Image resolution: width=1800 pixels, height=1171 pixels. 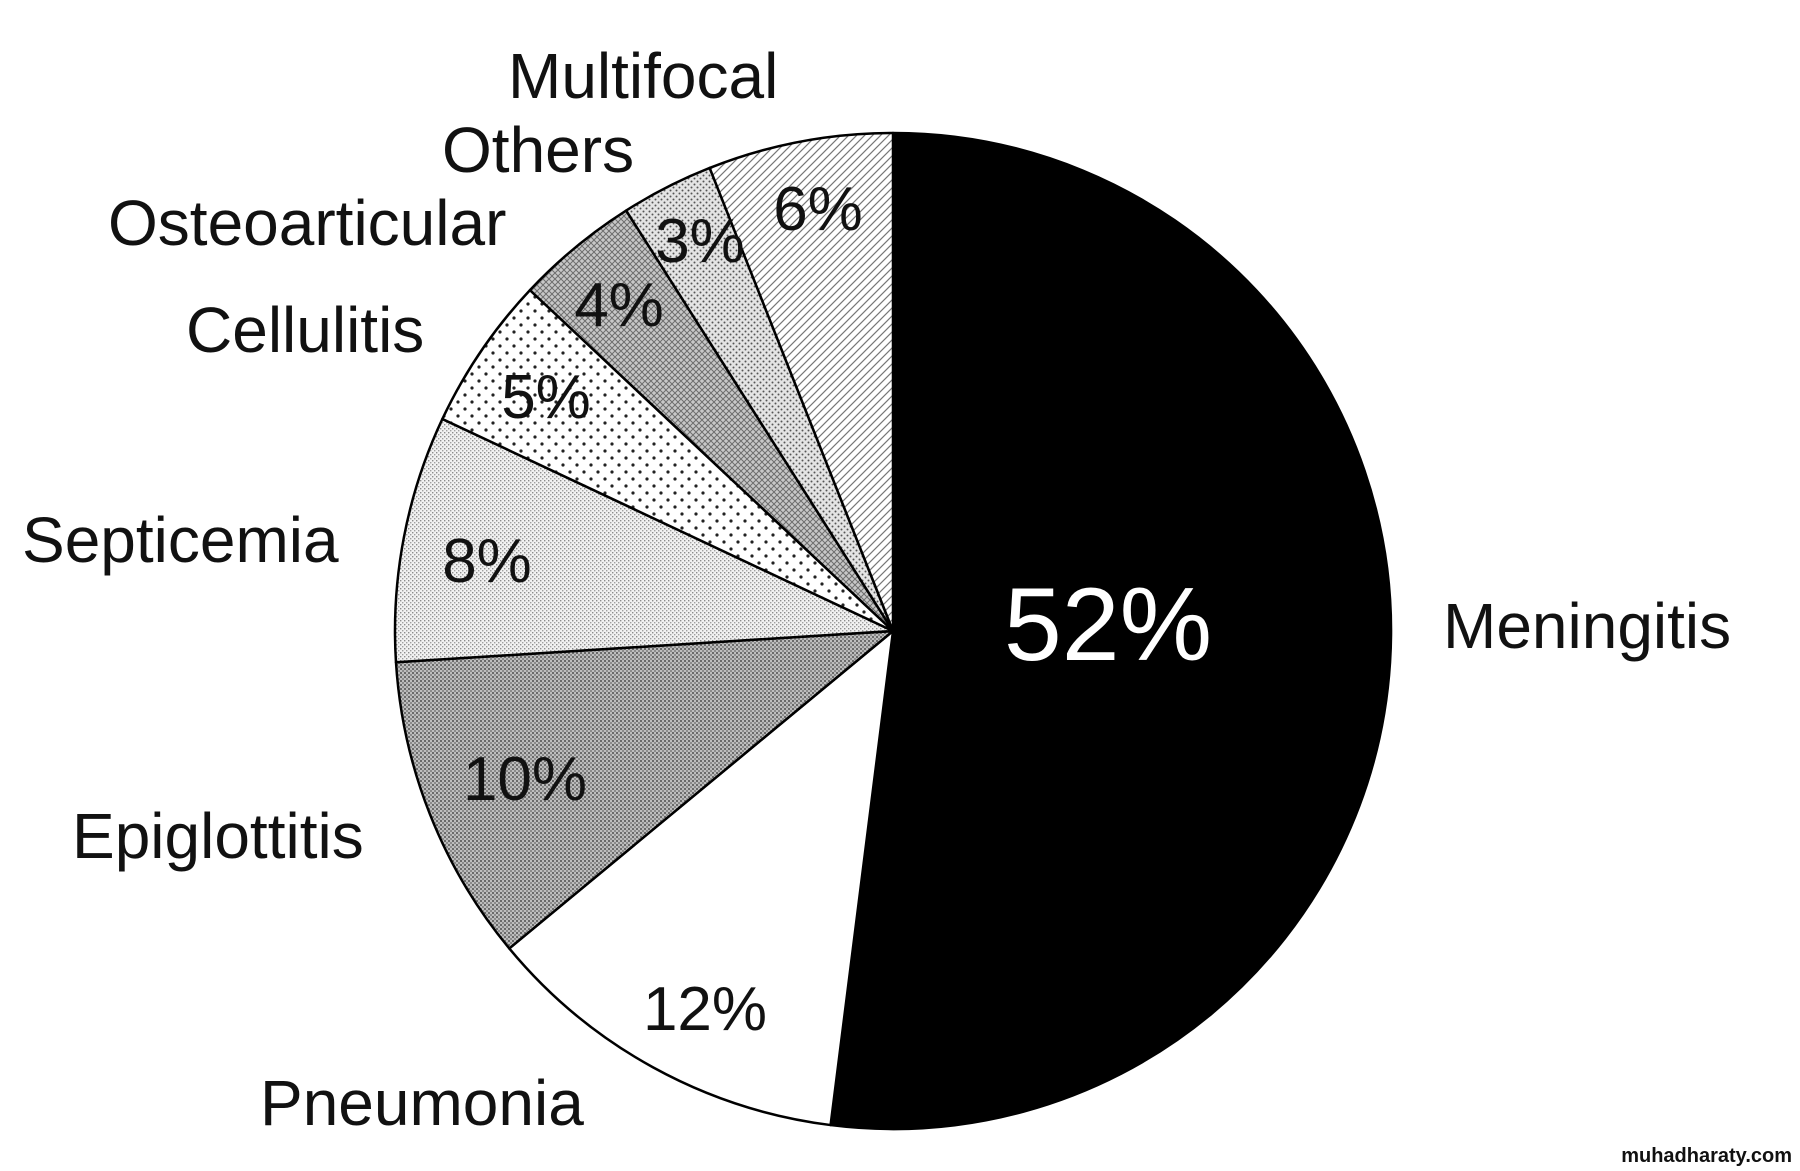 What do you see at coordinates (1587, 626) in the screenshot?
I see `category-label-meningitis: Meningitis` at bounding box center [1587, 626].